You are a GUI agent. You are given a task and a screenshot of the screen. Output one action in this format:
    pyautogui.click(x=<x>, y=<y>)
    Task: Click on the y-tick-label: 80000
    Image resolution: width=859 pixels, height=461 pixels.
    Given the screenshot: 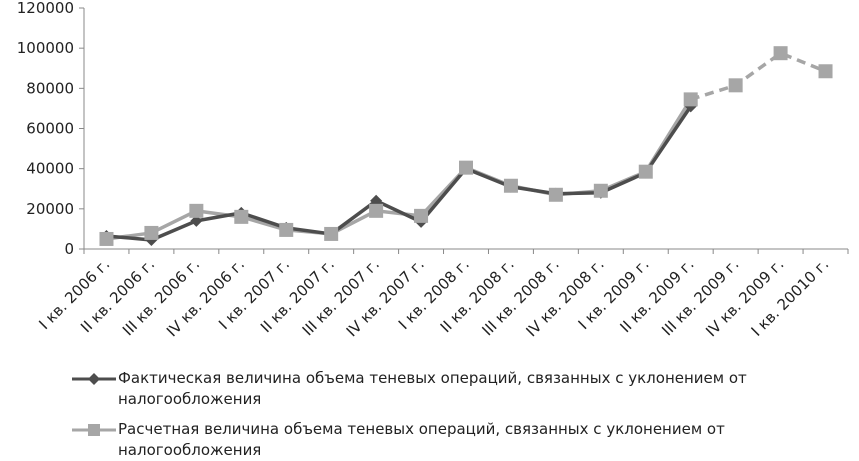 What is the action you would take?
    pyautogui.click(x=50, y=88)
    